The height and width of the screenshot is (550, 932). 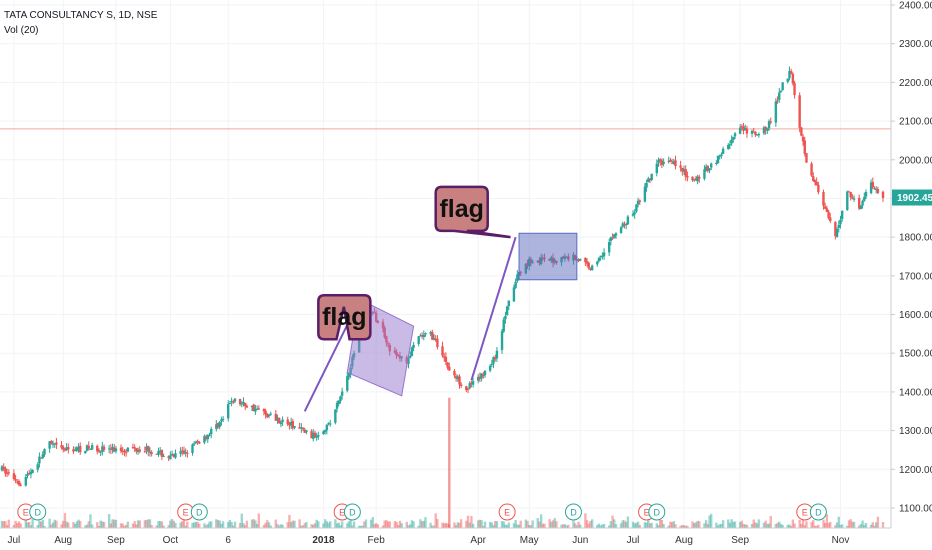 I want to click on dividend-marker-11: D, so click(x=818, y=512).